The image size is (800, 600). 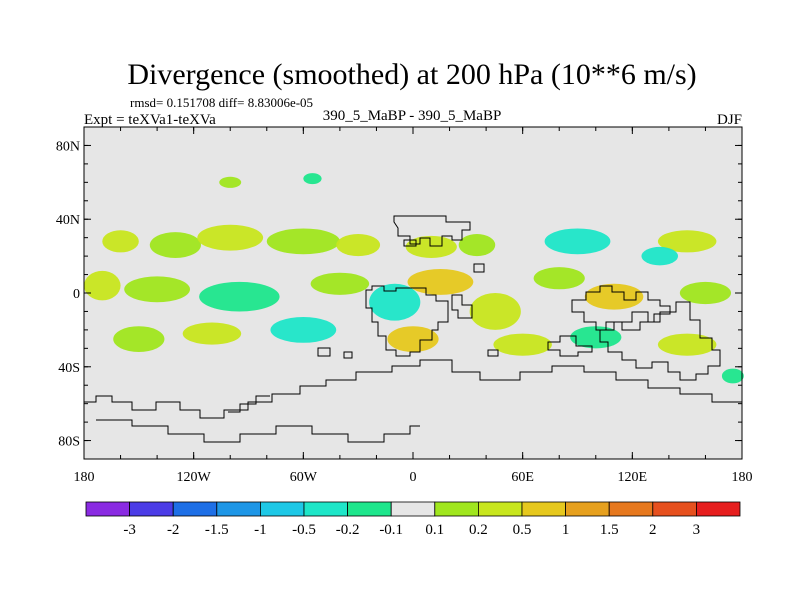 What do you see at coordinates (633, 477) in the screenshot?
I see `x-tick-label-5: 120E` at bounding box center [633, 477].